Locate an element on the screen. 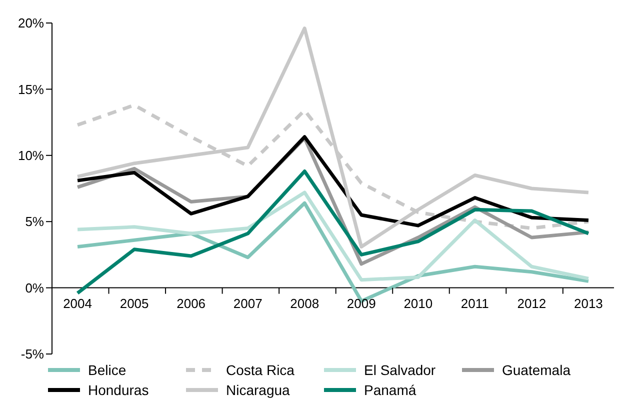 Image resolution: width=622 pixels, height=413 pixels. x-tick-label: 2004 is located at coordinates (77, 303).